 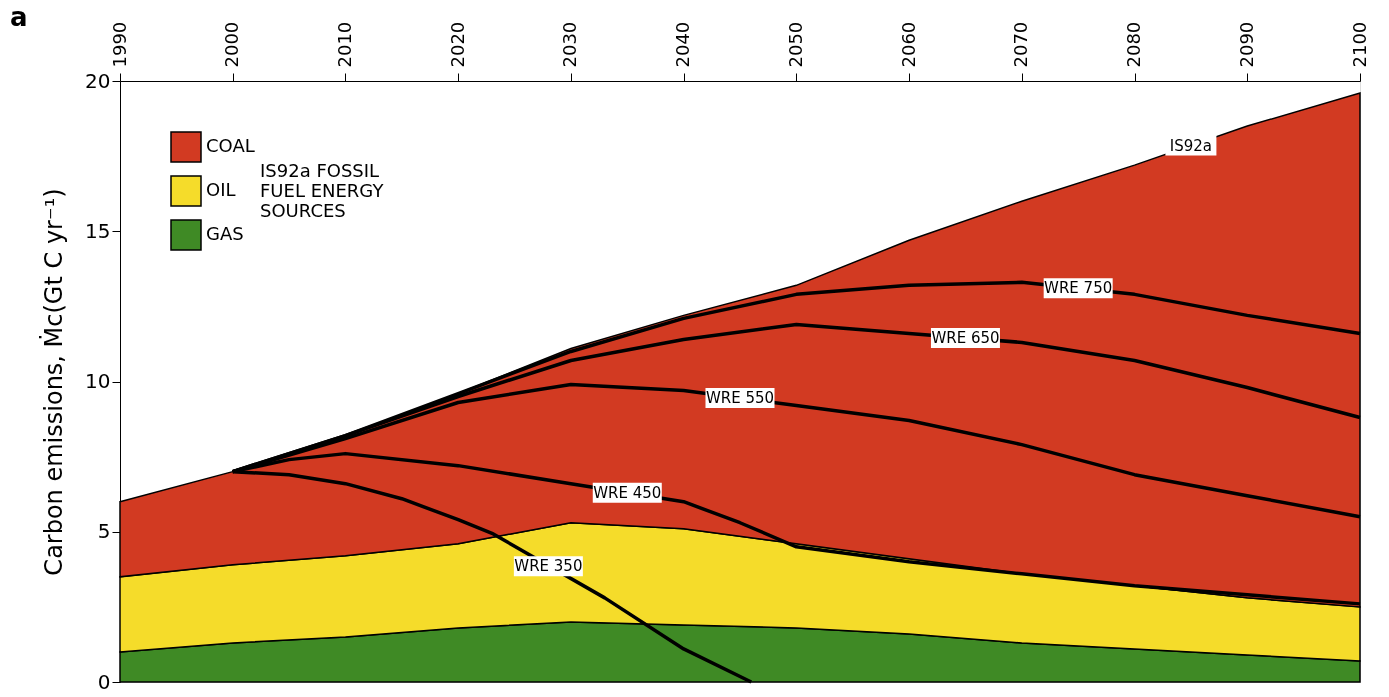 What do you see at coordinates (19, 17) in the screenshot?
I see `chart-title: a` at bounding box center [19, 17].